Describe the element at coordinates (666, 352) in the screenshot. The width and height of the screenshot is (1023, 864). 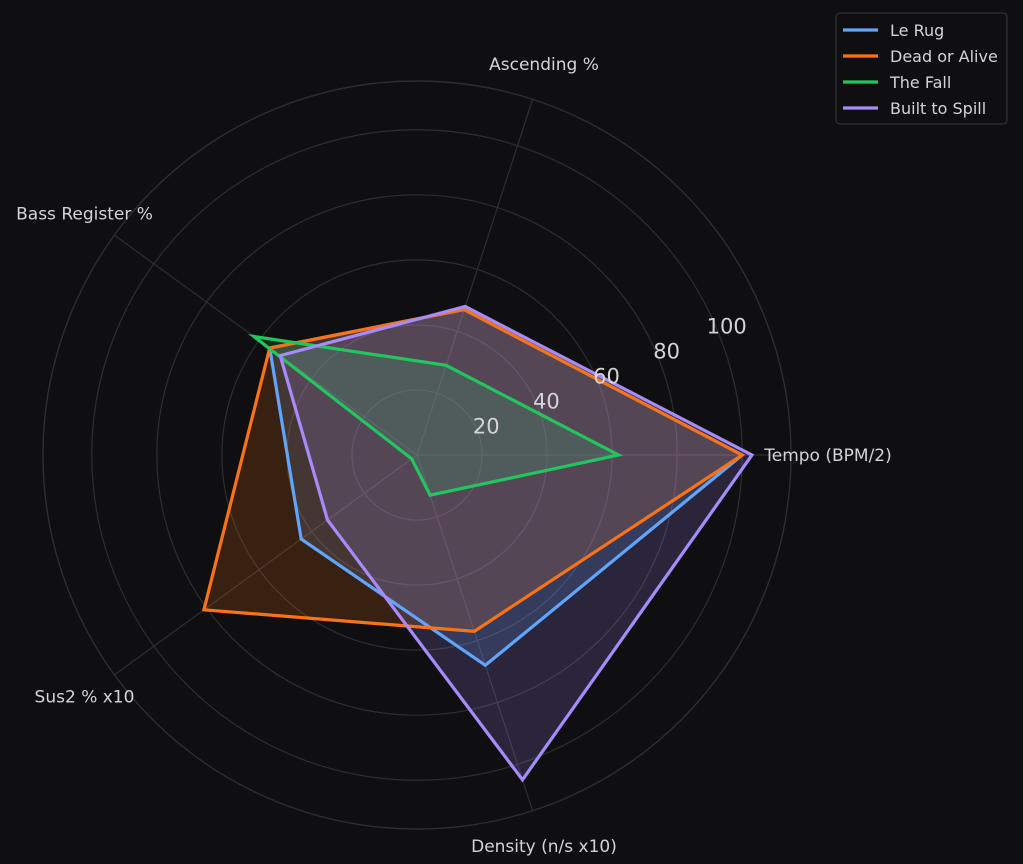
I see `tick-label-80: 80` at that location.